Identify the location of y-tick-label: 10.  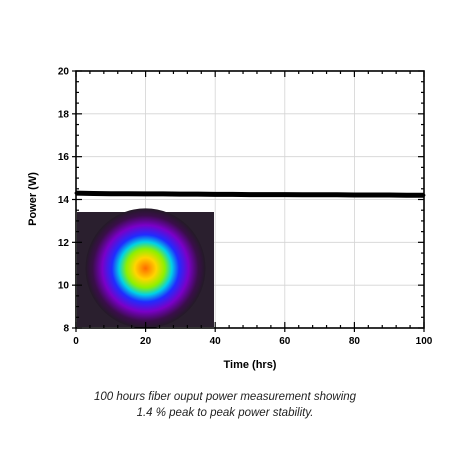
(64, 286).